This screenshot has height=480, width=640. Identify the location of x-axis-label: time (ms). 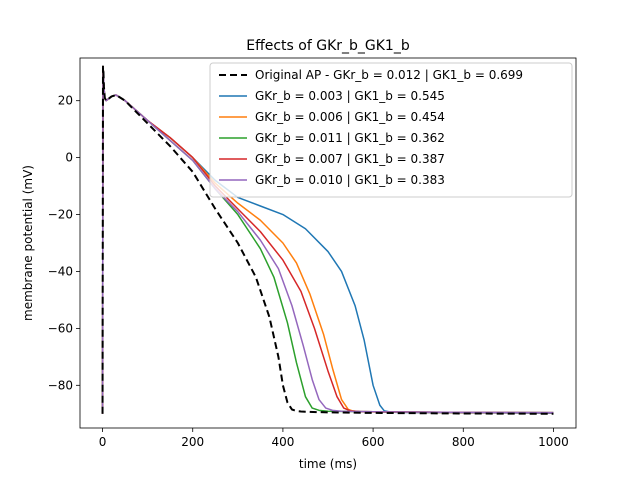
(328, 464).